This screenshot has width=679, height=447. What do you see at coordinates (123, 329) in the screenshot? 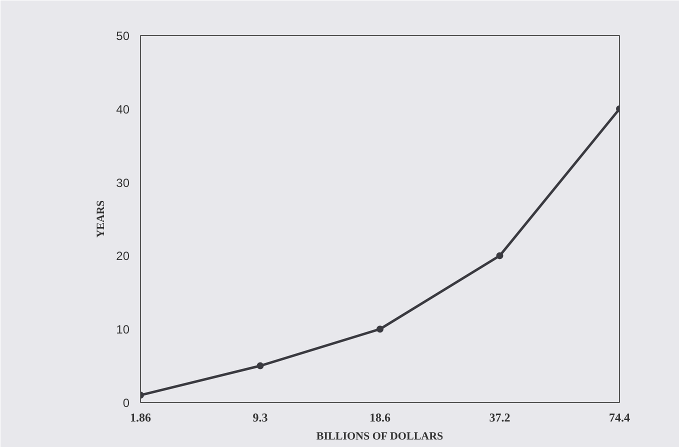
I see `y-tick-label: 10` at bounding box center [123, 329].